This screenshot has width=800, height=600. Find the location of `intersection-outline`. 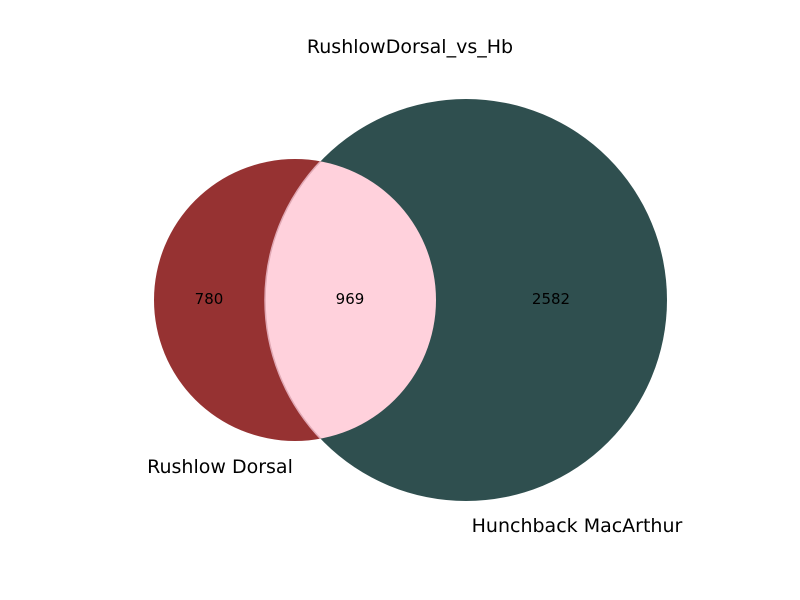

intersection-outline is located at coordinates (350, 300).